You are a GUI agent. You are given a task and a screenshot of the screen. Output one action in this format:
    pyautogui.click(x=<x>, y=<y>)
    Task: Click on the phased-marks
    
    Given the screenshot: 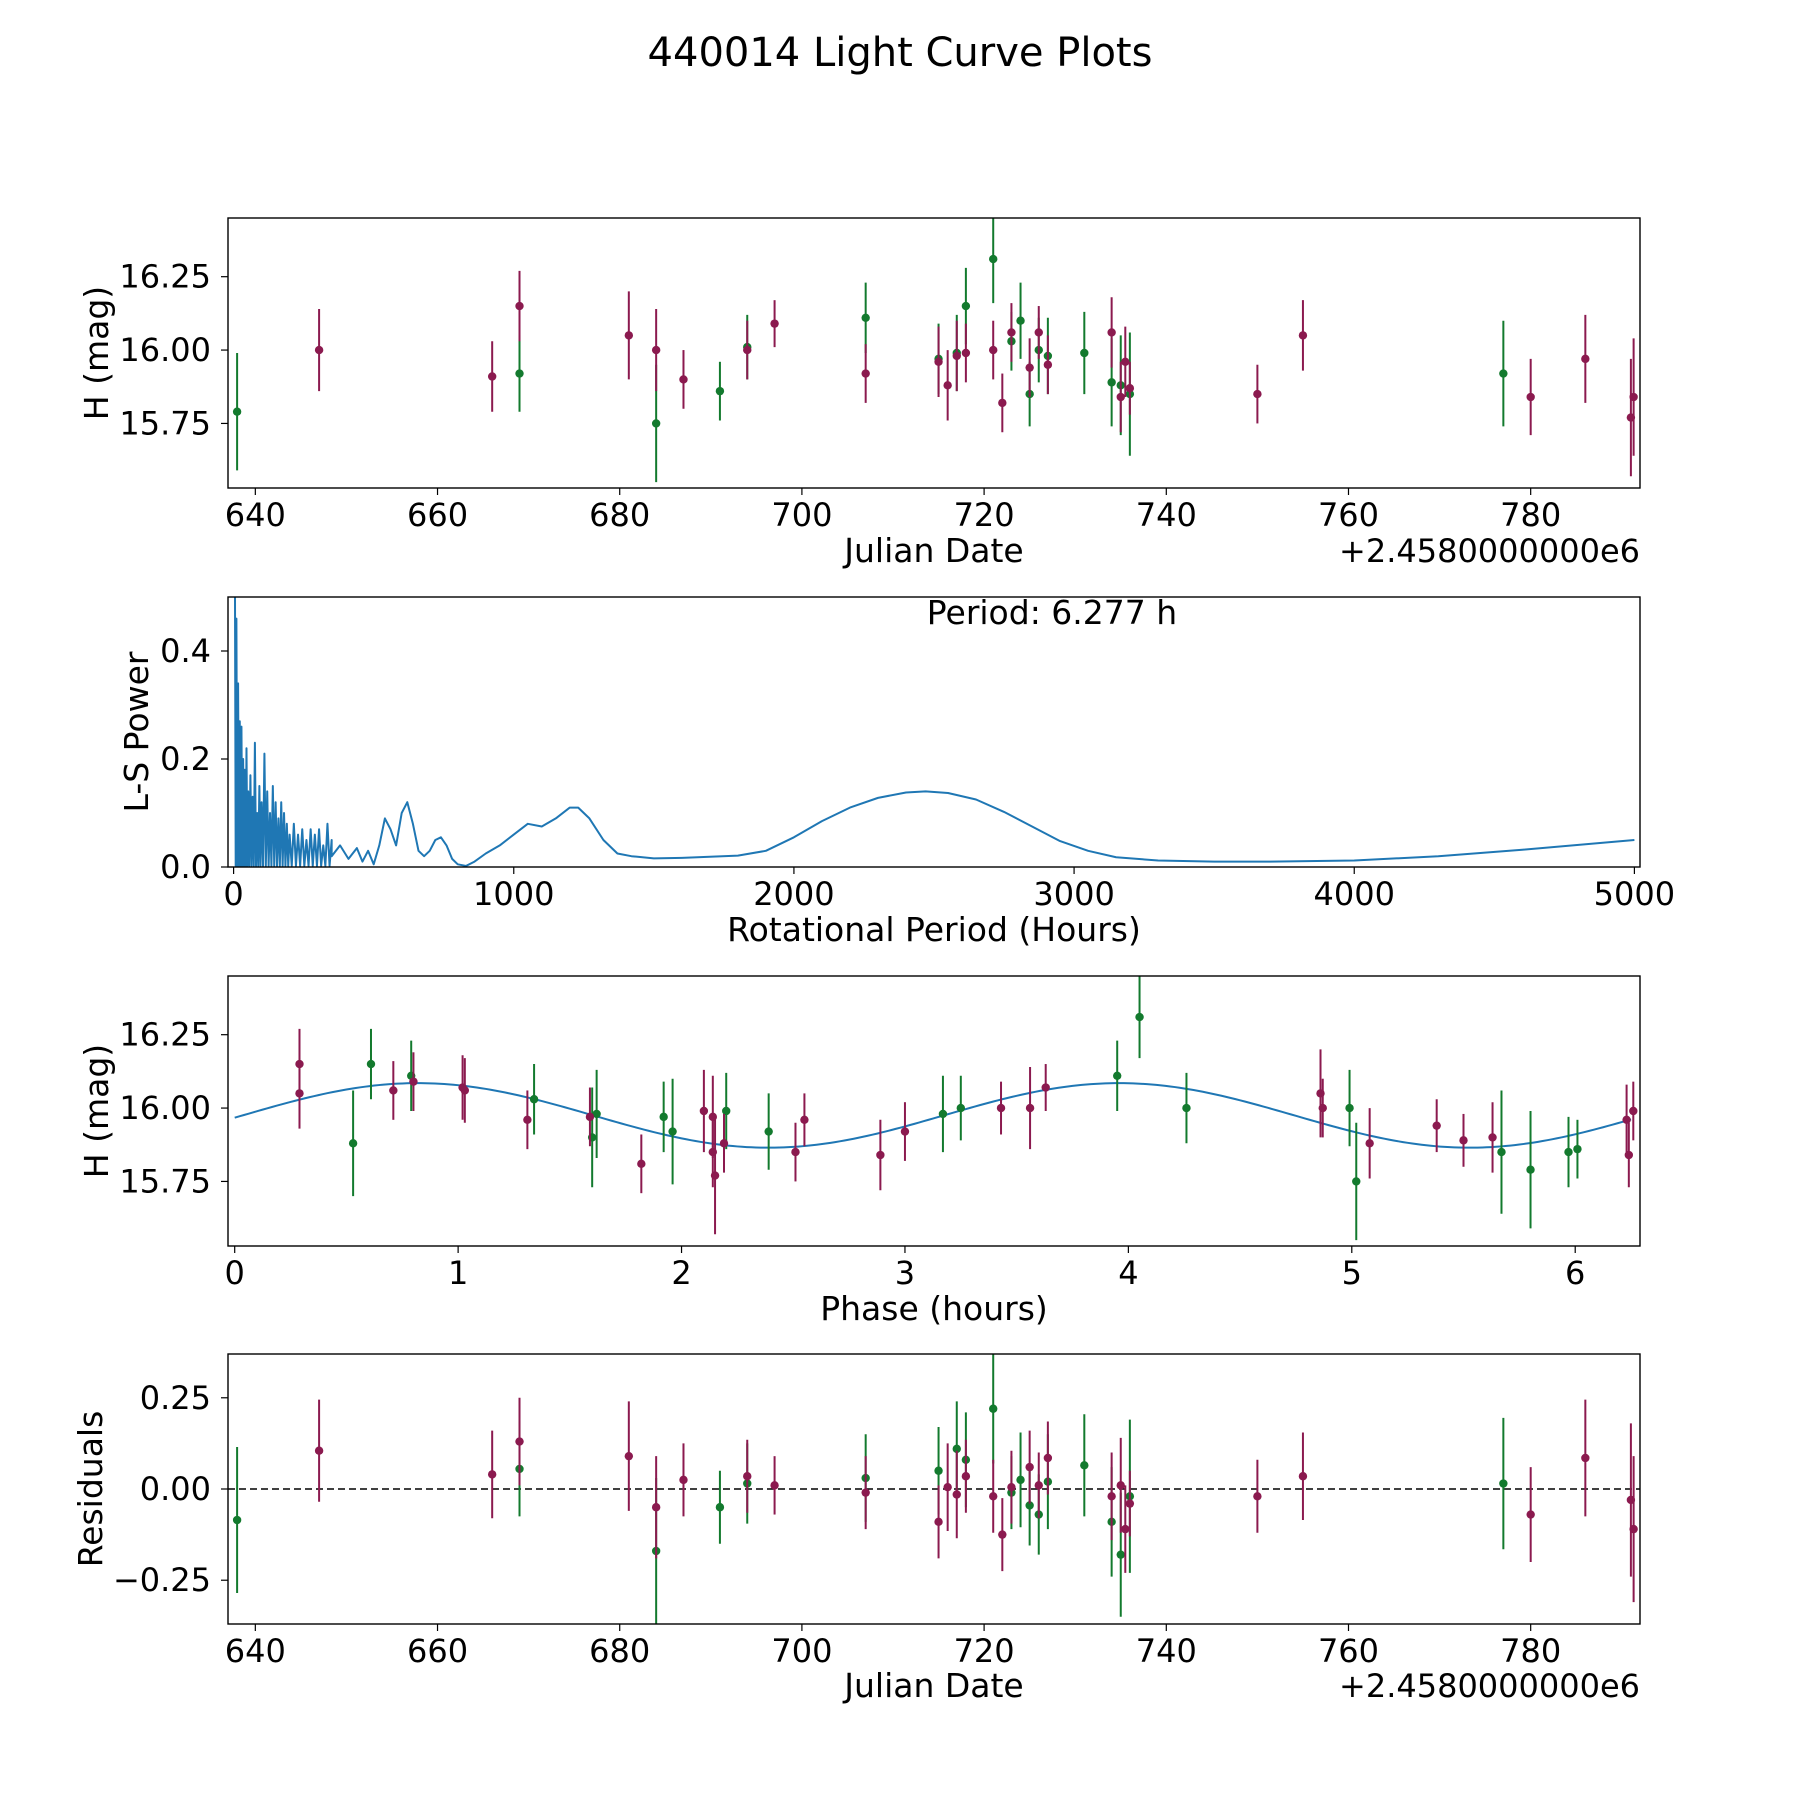 What is the action you would take?
    pyautogui.click(x=936, y=1108)
    